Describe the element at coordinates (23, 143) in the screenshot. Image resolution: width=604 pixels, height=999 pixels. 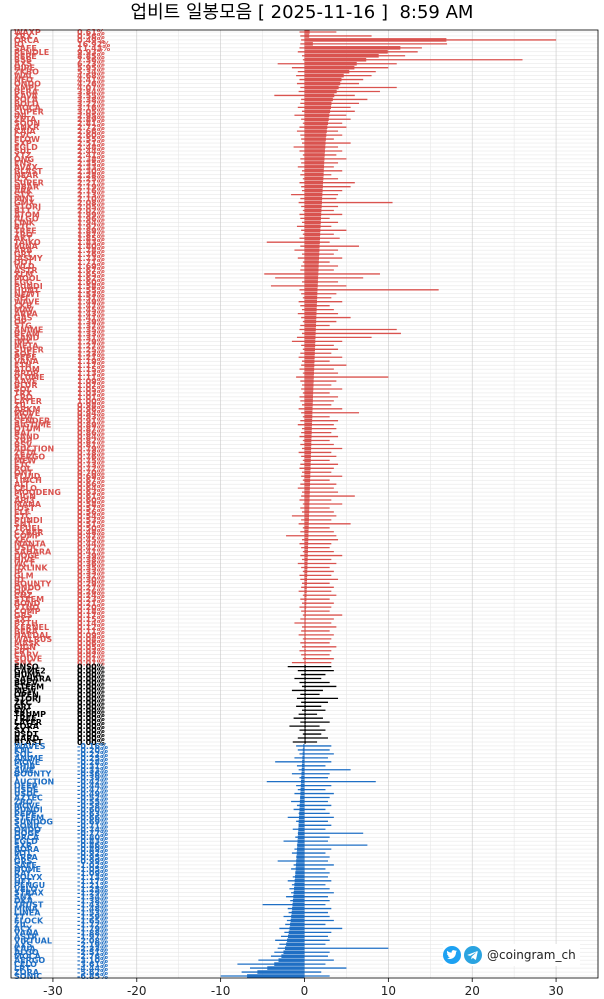
I see `coin-name-label: SXP` at that location.